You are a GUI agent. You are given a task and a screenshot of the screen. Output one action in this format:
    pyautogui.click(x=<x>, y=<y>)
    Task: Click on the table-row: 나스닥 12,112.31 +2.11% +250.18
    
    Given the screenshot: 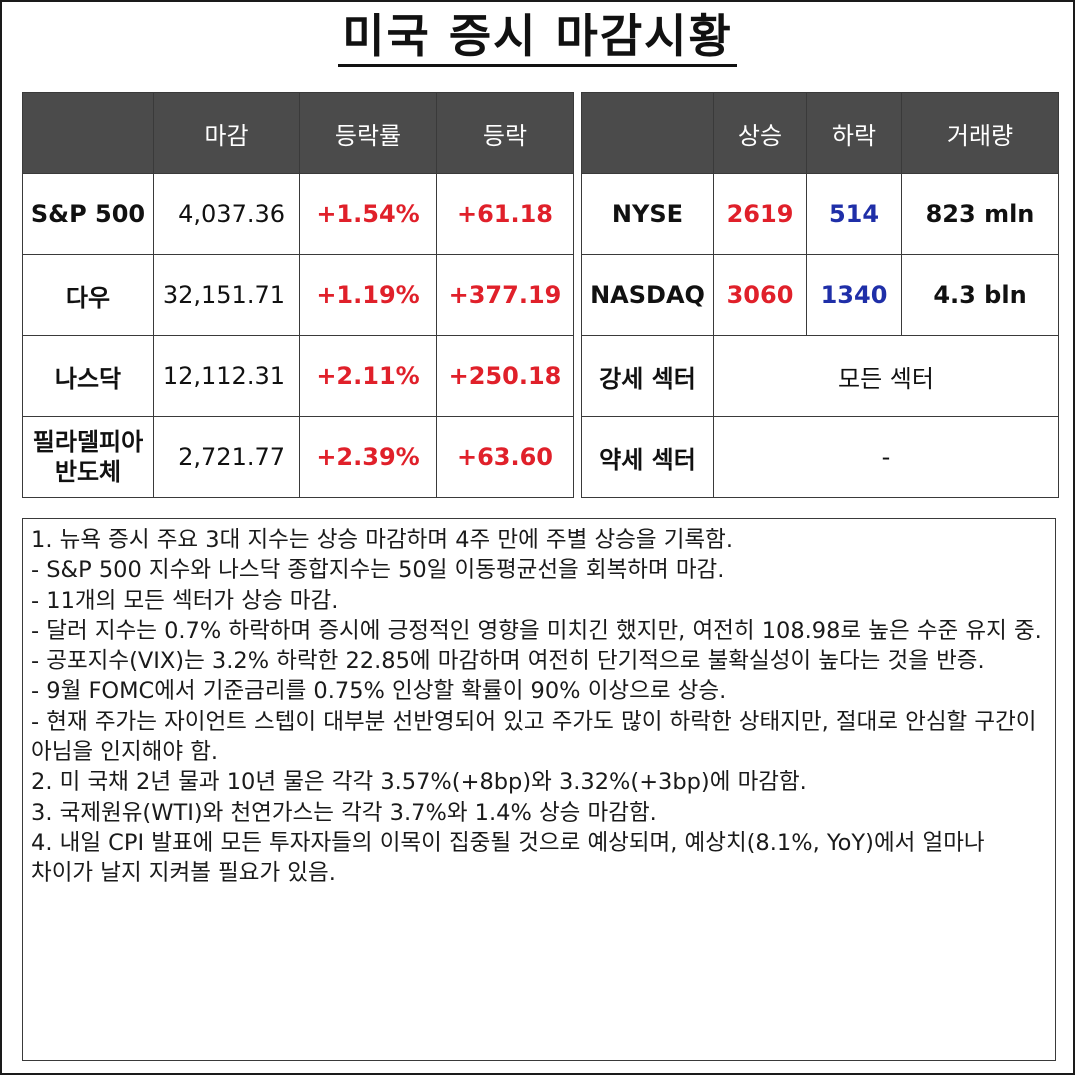 What is the action you would take?
    pyautogui.click(x=298, y=376)
    